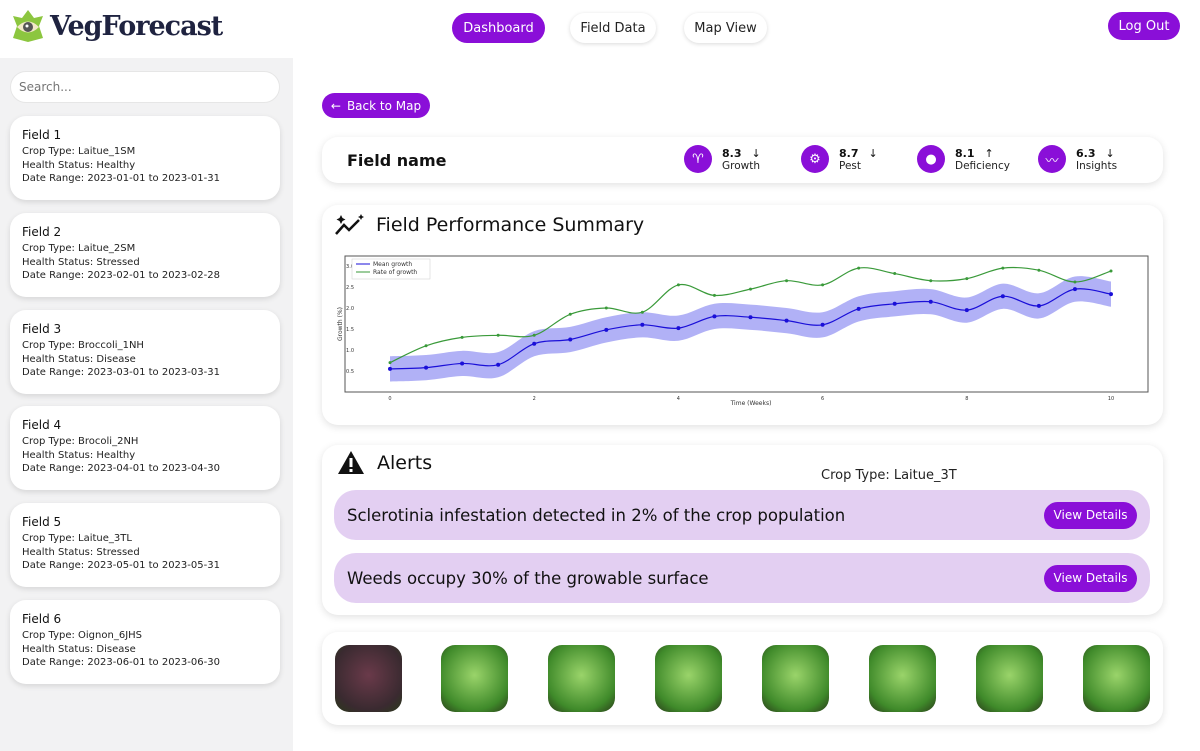 Image resolution: width=1200 pixels, height=751 pixels. I want to click on y-tick-label: 2.5, so click(350, 288).